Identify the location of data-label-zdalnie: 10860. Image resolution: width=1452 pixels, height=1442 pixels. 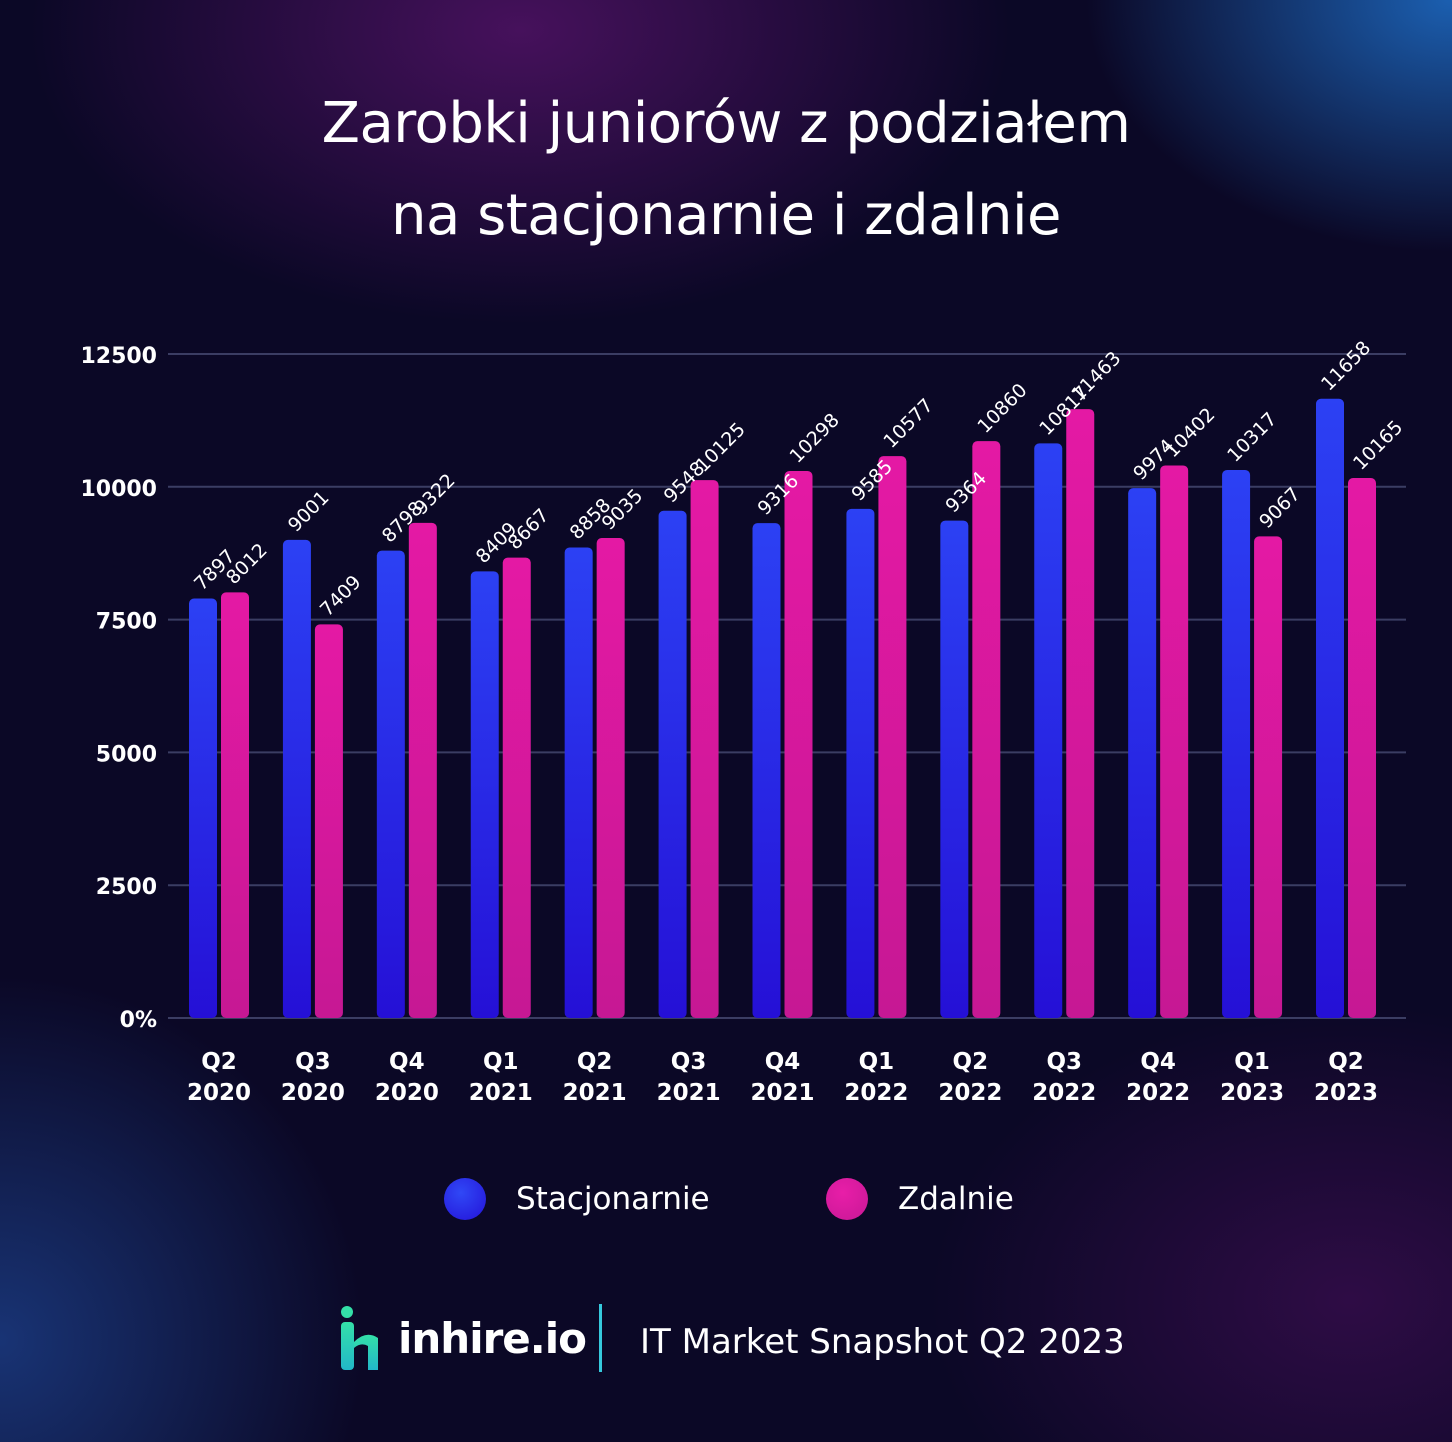
(1002, 408).